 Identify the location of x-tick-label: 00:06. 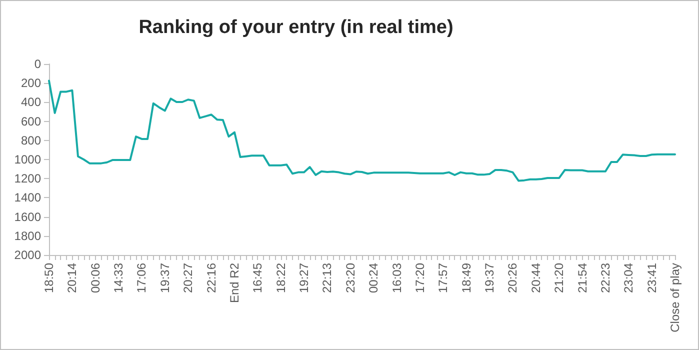
(95, 278).